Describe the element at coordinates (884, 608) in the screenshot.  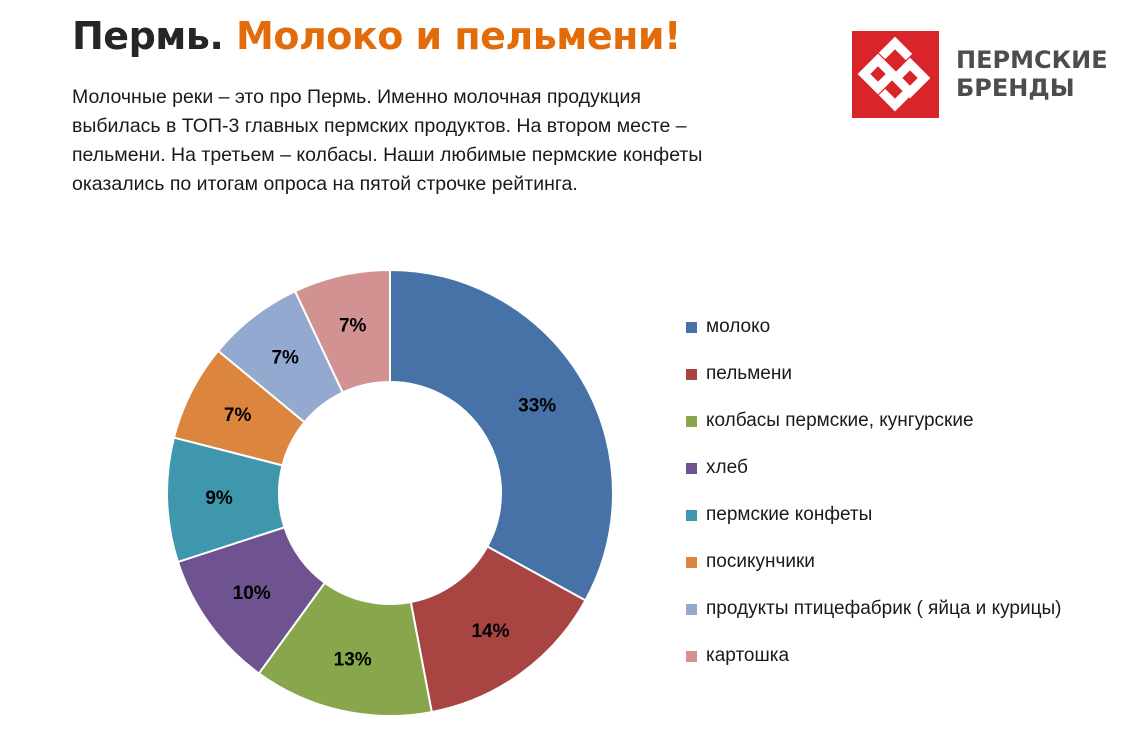
I see `legend-label: продукты птицефабрик ( яйца и курицы)` at that location.